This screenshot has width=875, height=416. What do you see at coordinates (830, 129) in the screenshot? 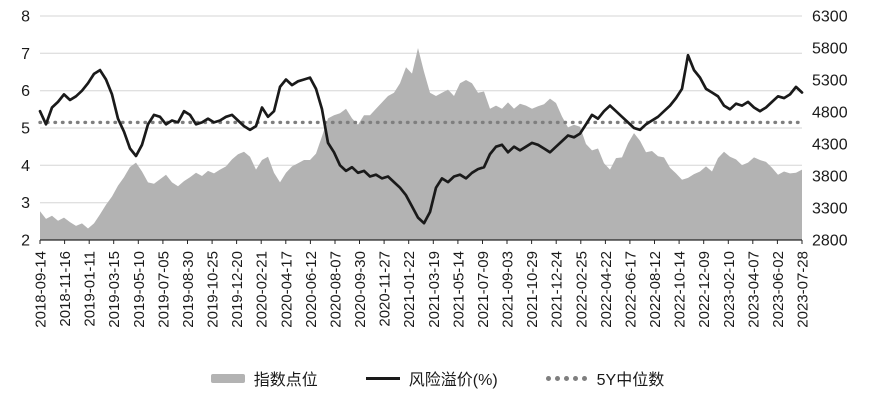
I see `y-axis-right: 6300 5800 5300 4800 4300 3800 3300 2800` at bounding box center [830, 129].